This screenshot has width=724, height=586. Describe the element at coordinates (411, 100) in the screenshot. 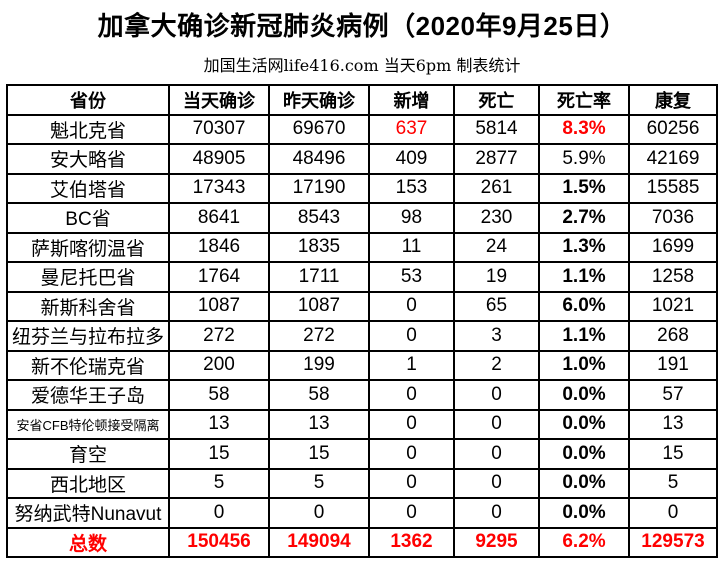

I see `column-header-new-cases: 新增` at that location.